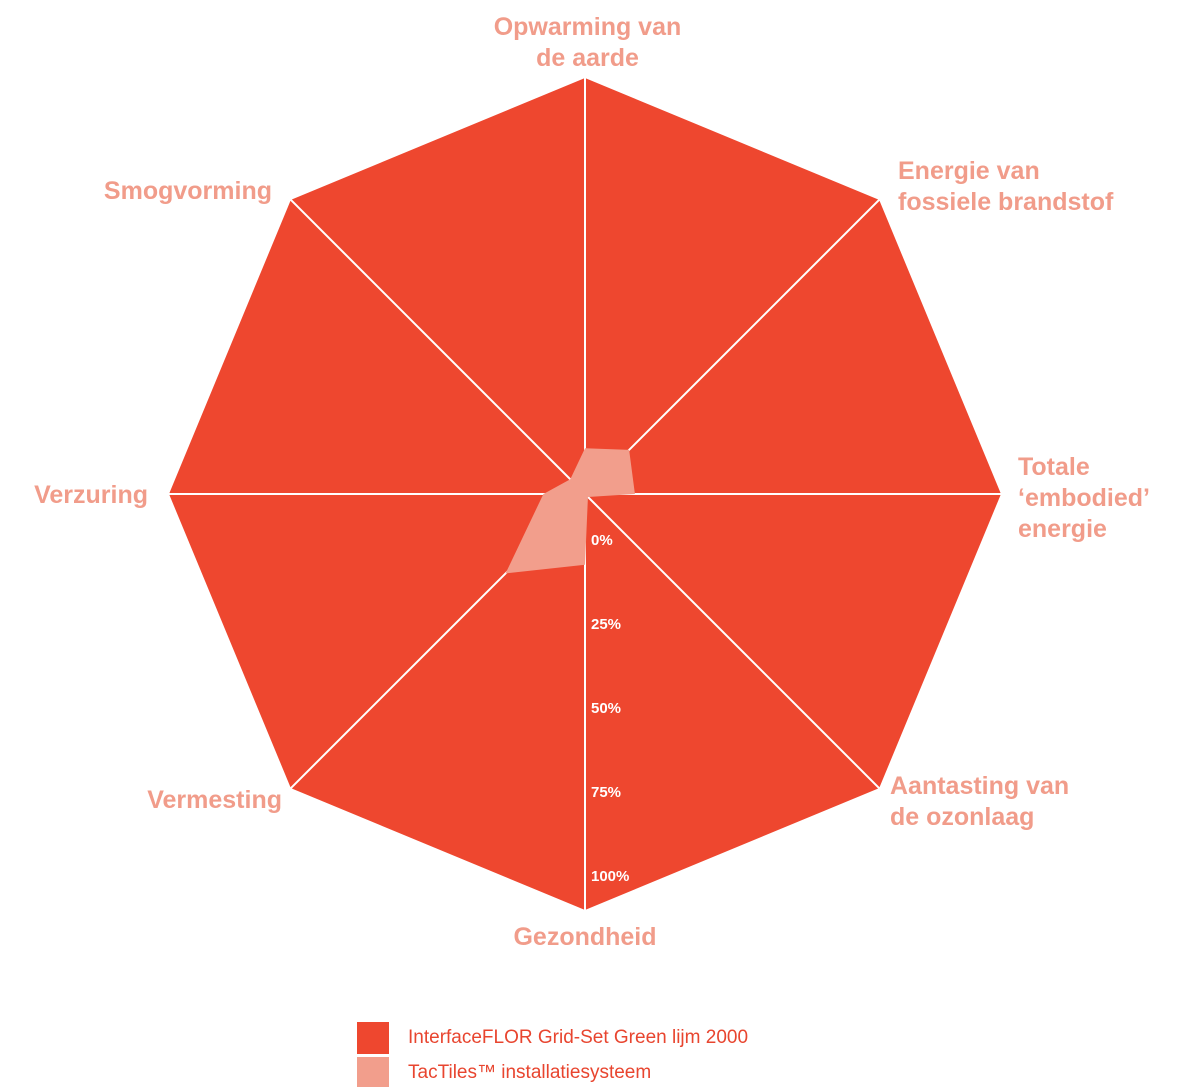  What do you see at coordinates (214, 800) in the screenshot?
I see `axis-label: Vermesting` at bounding box center [214, 800].